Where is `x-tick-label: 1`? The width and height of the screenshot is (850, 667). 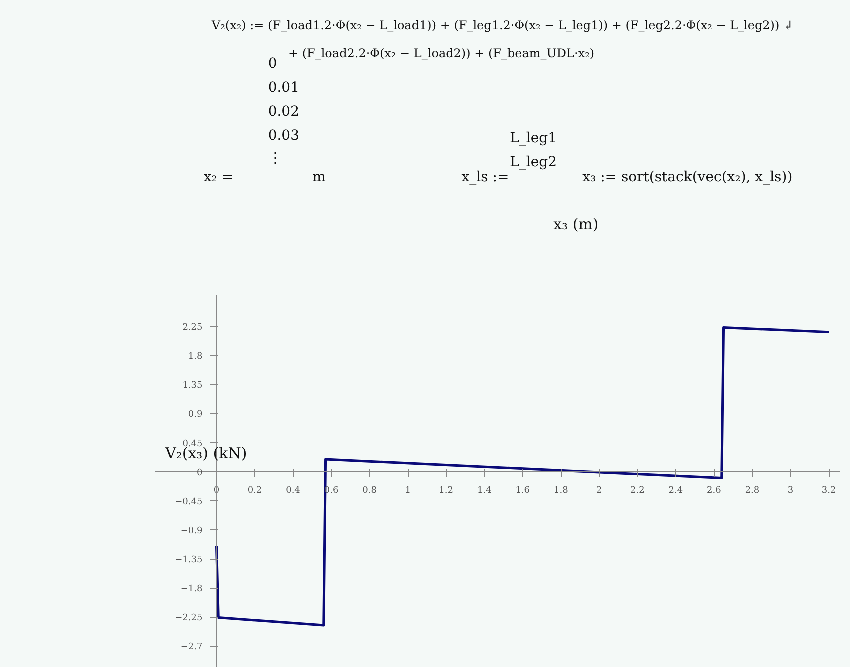
x-tick-label: 1 is located at coordinates (408, 491).